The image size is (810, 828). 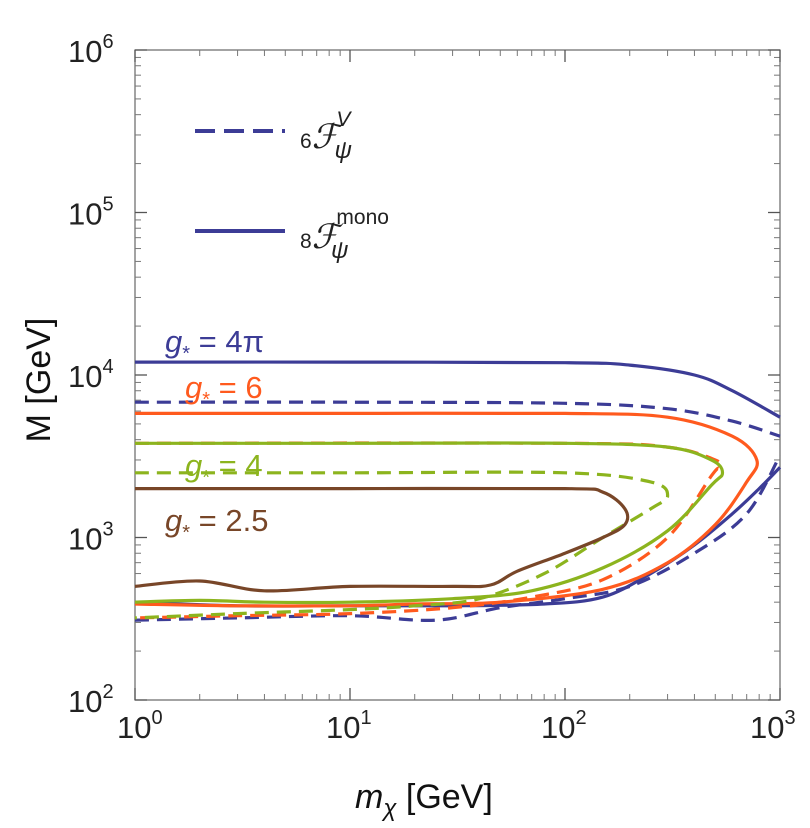 I want to click on legend: 6ℱV ψ 8ℱmono ψ, so click(x=292, y=186).